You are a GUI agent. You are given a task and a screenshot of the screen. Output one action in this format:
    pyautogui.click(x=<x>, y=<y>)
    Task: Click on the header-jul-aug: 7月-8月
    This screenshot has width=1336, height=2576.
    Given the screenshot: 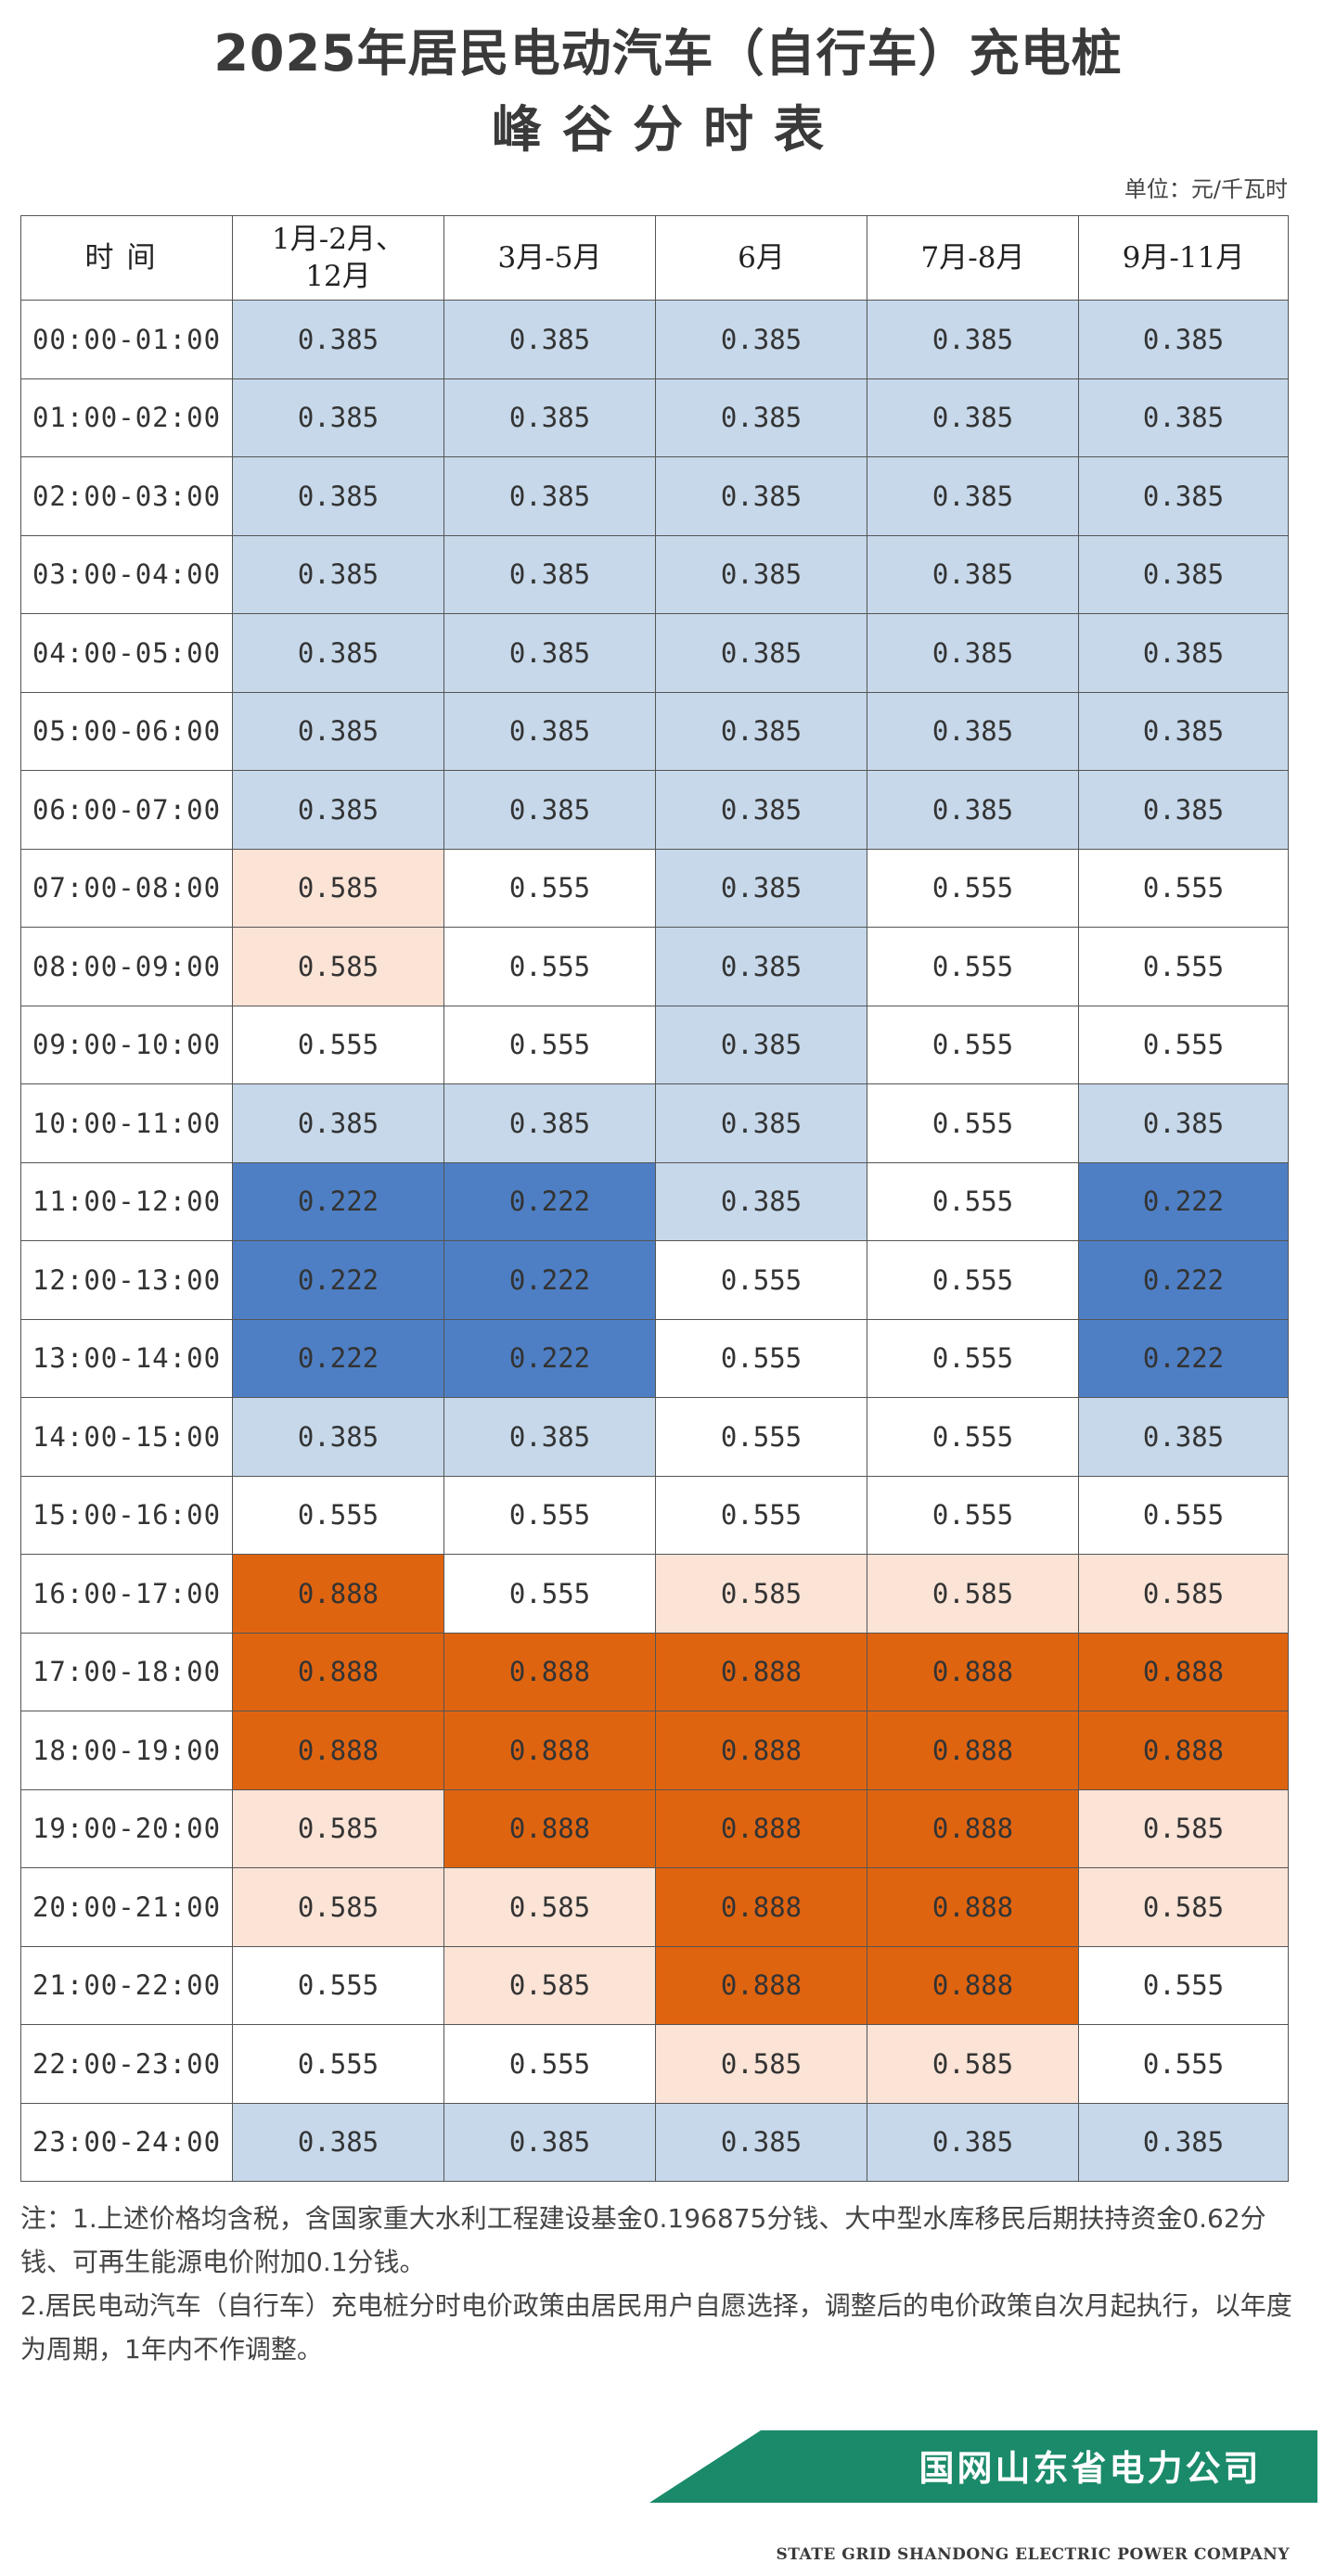 What is the action you would take?
    pyautogui.click(x=973, y=258)
    